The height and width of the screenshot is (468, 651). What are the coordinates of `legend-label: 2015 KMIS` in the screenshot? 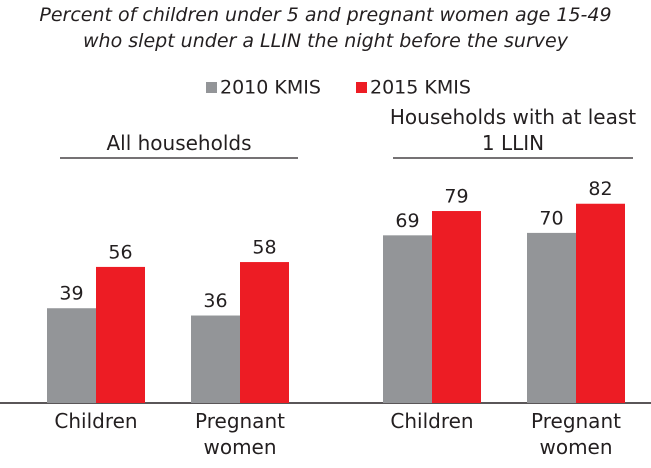 It's located at (420, 88).